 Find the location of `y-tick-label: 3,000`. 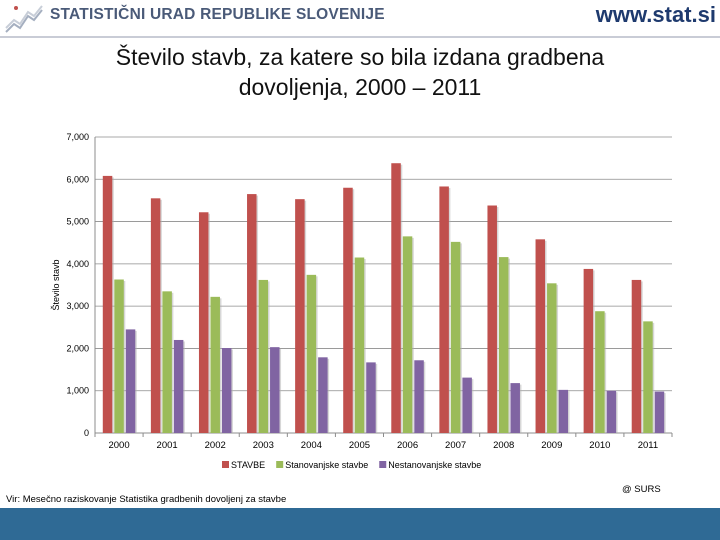

y-tick-label: 3,000 is located at coordinates (77, 306).